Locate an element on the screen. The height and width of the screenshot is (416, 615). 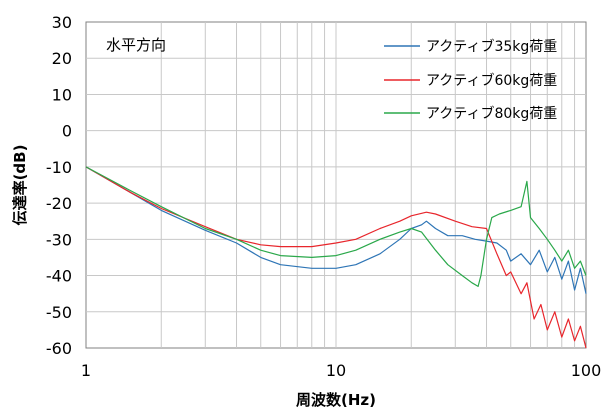
legend-label-80kg: アクティブ80kg荷重 is located at coordinates (491, 113).